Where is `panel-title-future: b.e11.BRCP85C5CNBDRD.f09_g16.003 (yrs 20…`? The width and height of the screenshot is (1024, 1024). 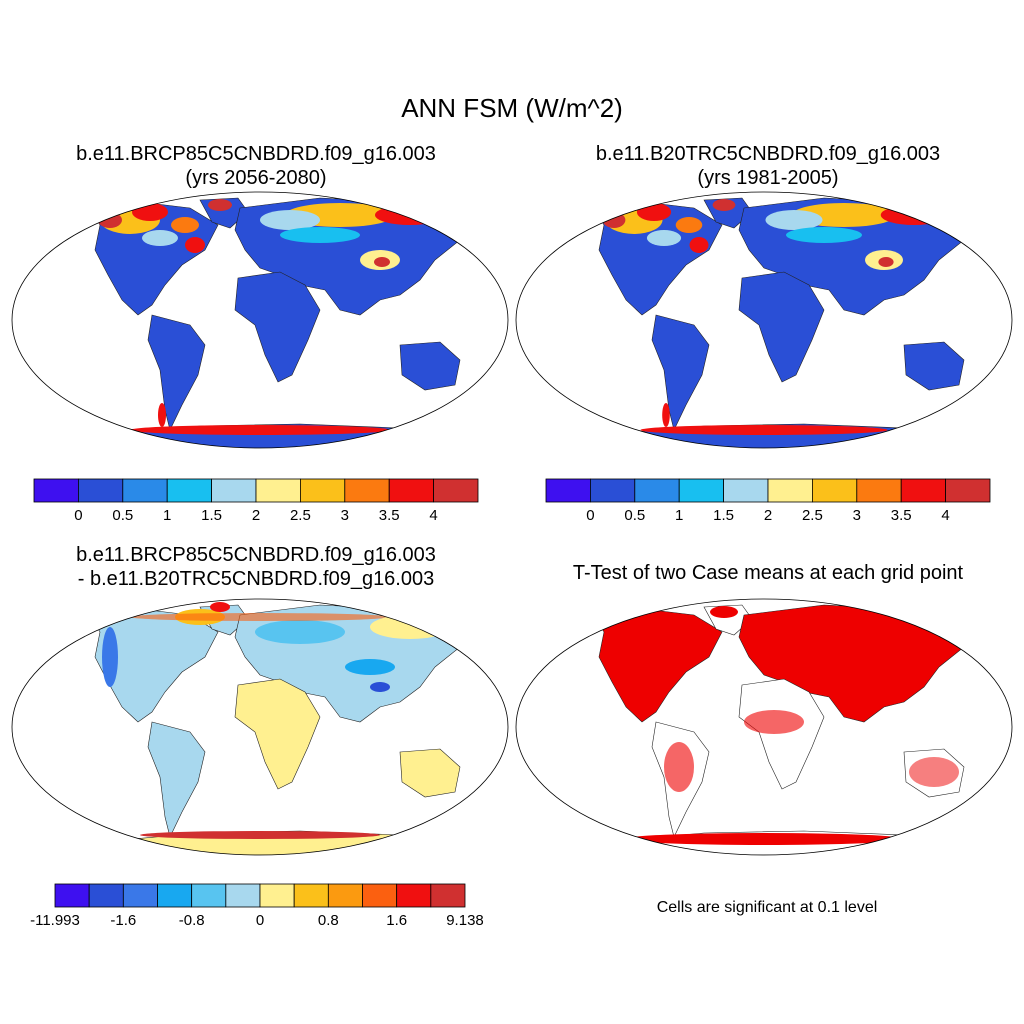
panel-title-future: b.e11.BRCP85C5CNBDRD.f09_g16.003 (yrs 20… is located at coordinates (256, 166).